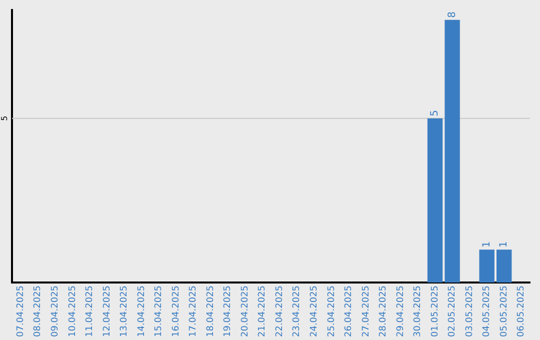 This screenshot has height=340, width=540. What do you see at coordinates (279, 311) in the screenshot?
I see `x-tick-label: 22.04.2025` at bounding box center [279, 311].